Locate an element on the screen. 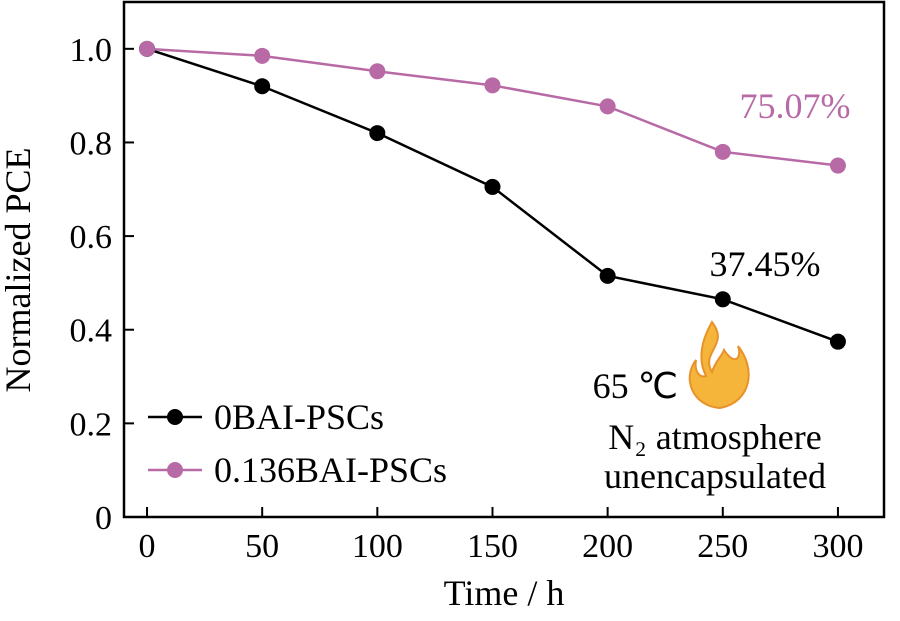  annotation: 75.07% is located at coordinates (795, 106).